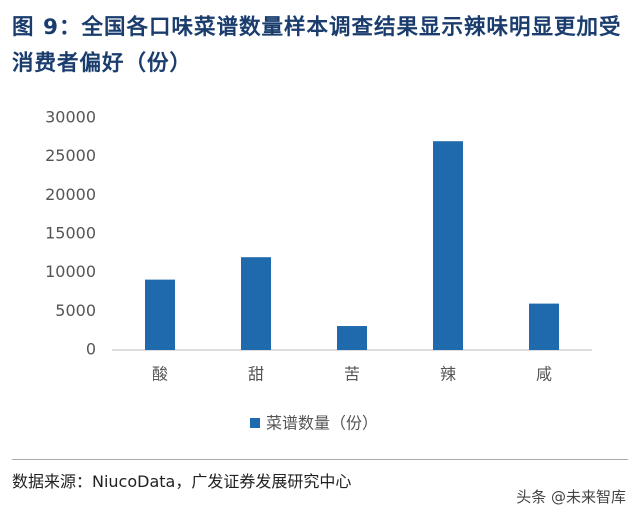 The height and width of the screenshot is (517, 640). What do you see at coordinates (256, 374) in the screenshot?
I see `x-tick-label: 甜` at bounding box center [256, 374].